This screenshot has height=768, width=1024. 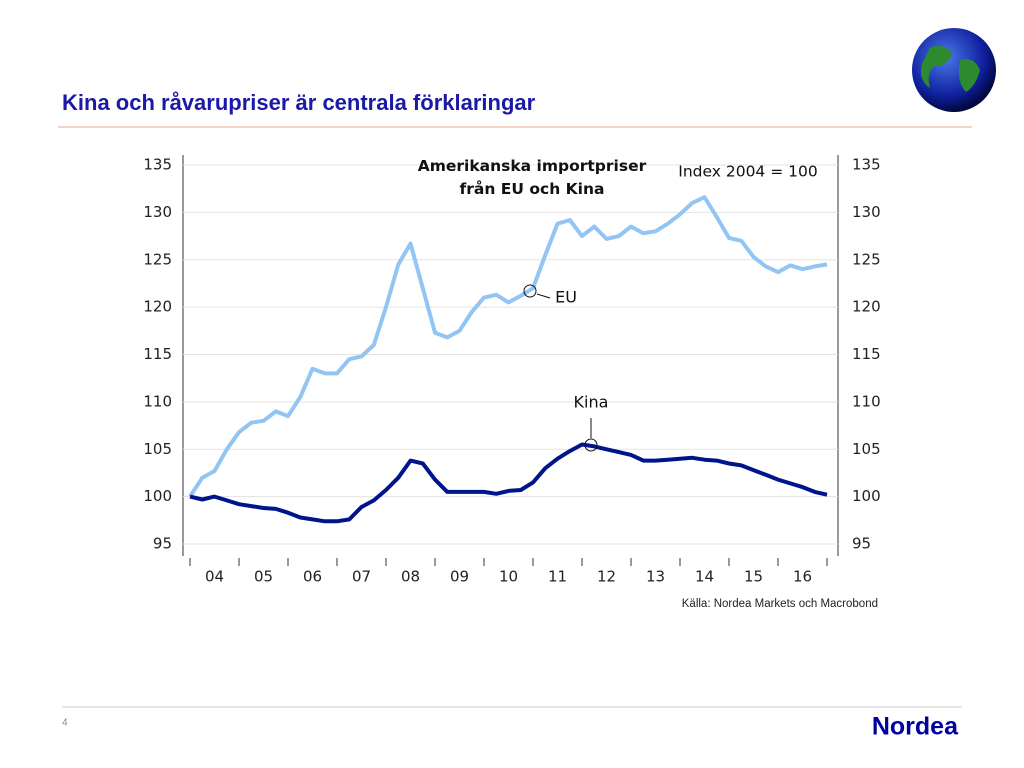 I want to click on x-tick-label: 12, so click(x=606, y=577).